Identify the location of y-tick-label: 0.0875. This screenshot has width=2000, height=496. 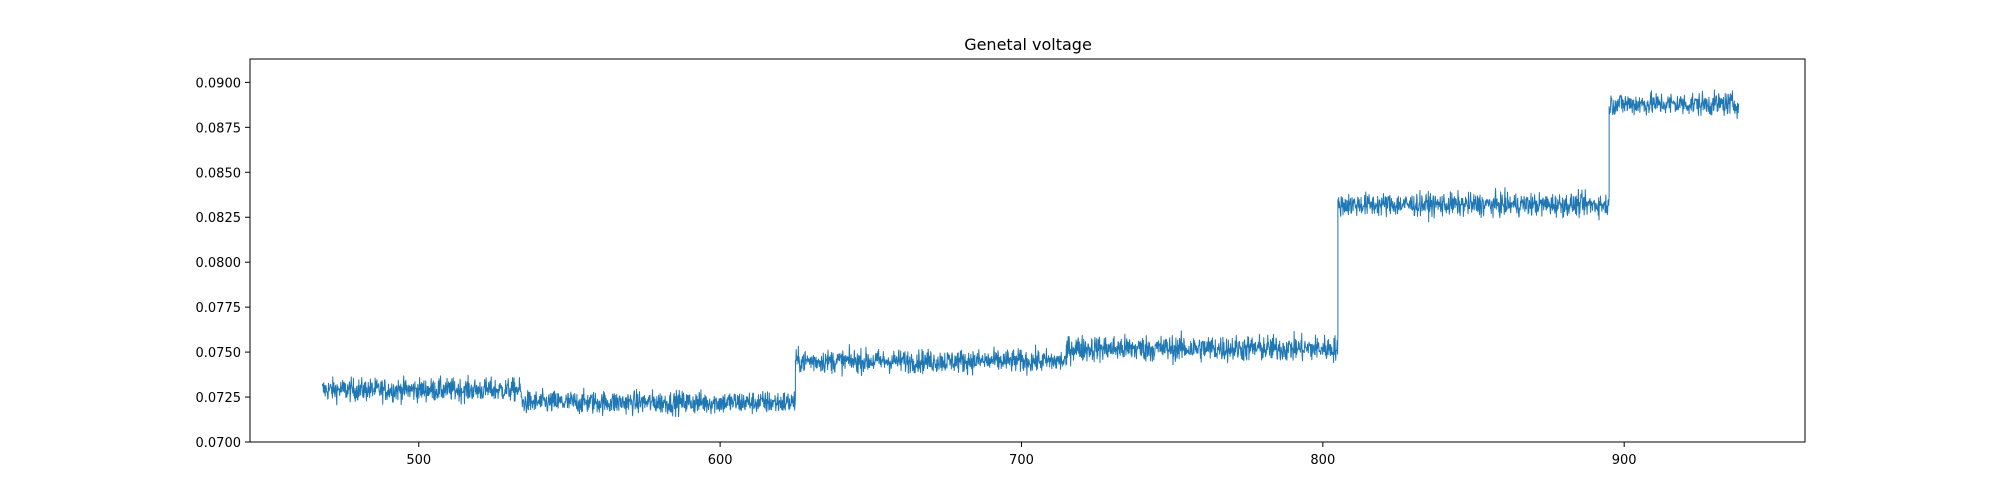
(219, 128).